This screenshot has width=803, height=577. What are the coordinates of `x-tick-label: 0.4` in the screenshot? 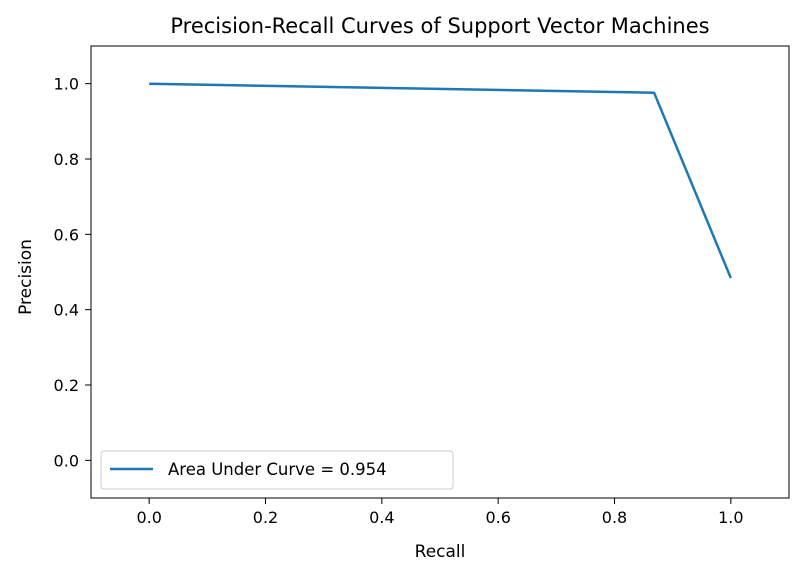 It's located at (381, 517).